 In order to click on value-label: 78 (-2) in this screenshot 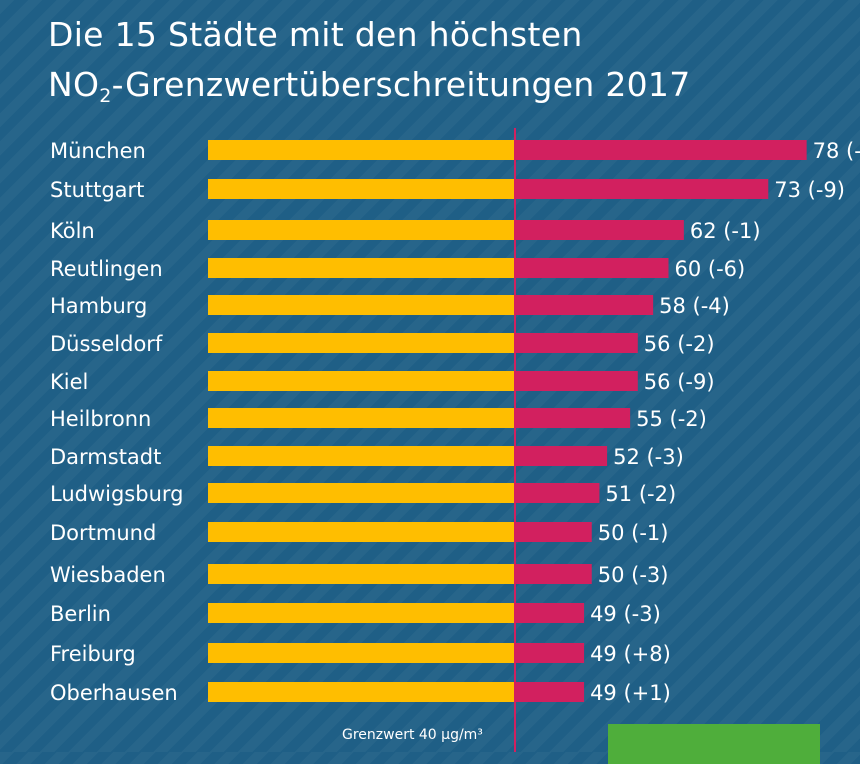, I will do `click(836, 151)`.